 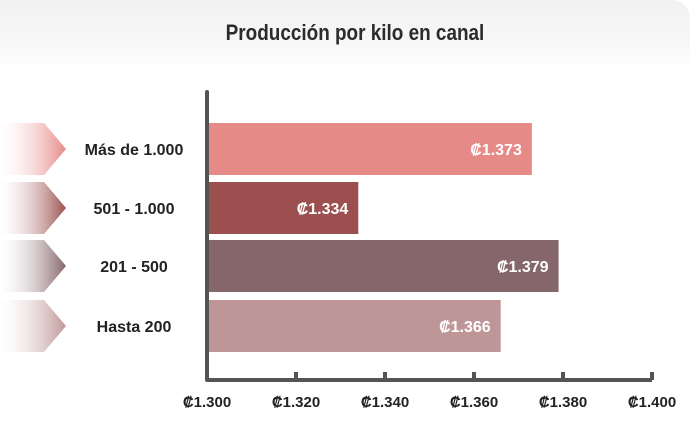 I want to click on bar-value-label: ₡1.379, so click(x=523, y=267).